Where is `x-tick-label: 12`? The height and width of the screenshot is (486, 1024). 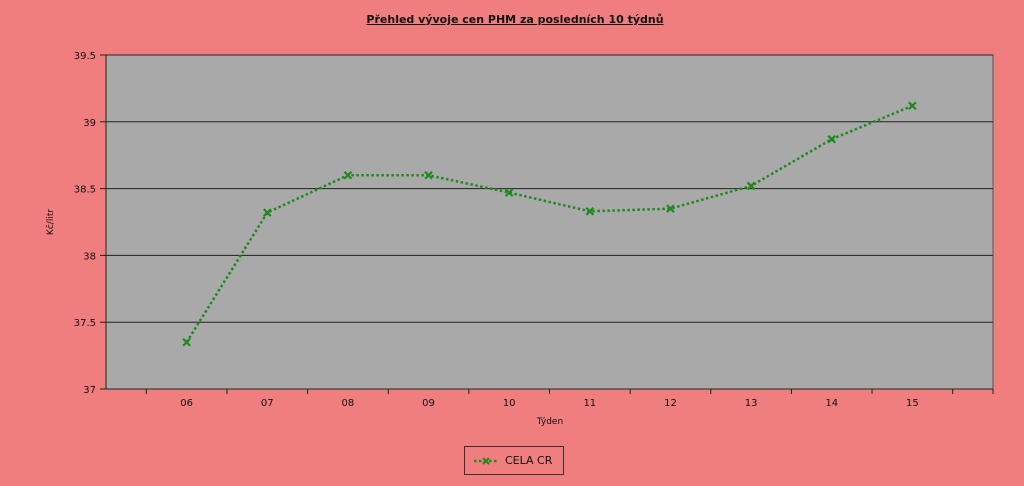 x-tick-label: 12 is located at coordinates (670, 403).